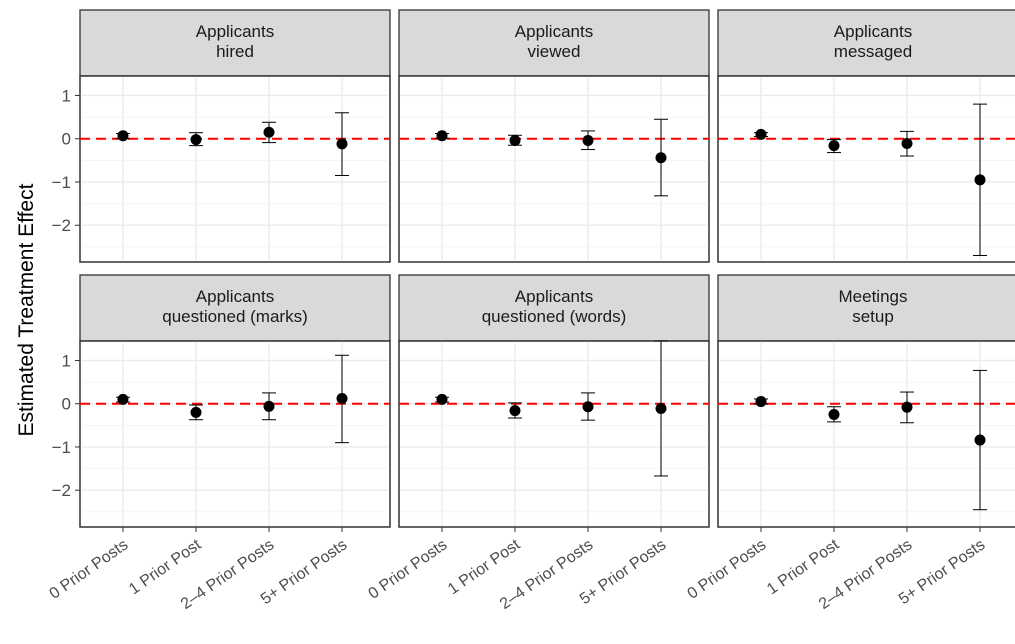 Image resolution: width=1015 pixels, height=644 pixels. What do you see at coordinates (235, 51) in the screenshot?
I see `facet-title-line: hired` at bounding box center [235, 51].